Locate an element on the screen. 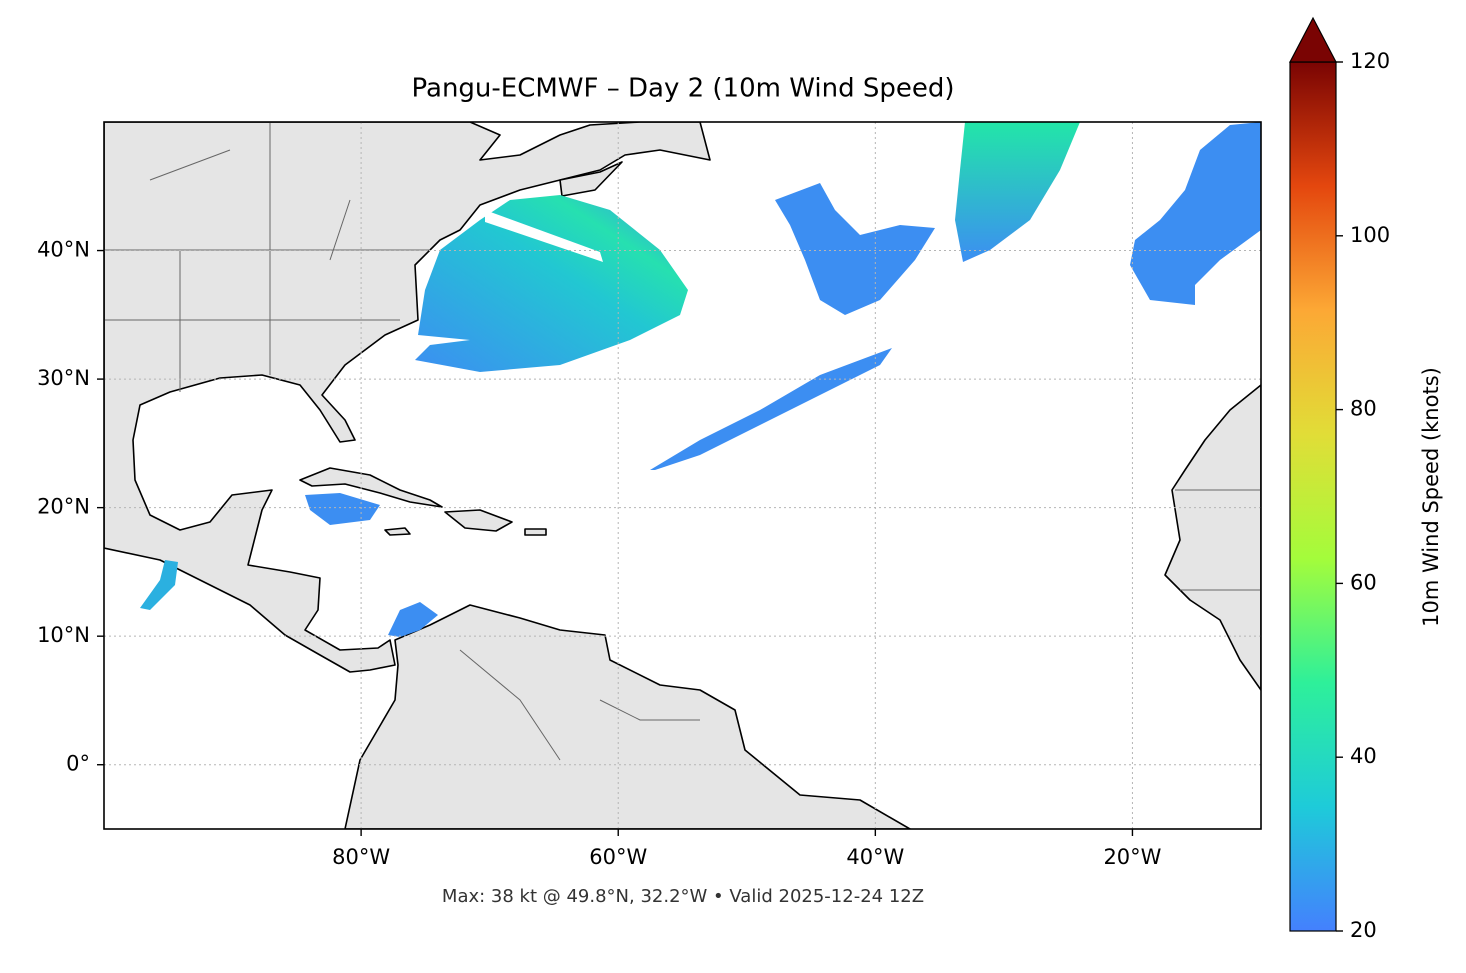 Image resolution: width=1466 pixels, height=973 pixels. colorbar-tick-label: 80 is located at coordinates (1363, 409).